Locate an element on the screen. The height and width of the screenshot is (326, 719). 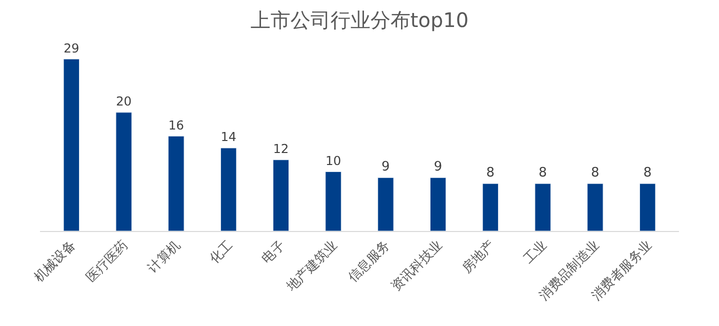
x-tick-label: 房地产 is located at coordinates (478, 256).